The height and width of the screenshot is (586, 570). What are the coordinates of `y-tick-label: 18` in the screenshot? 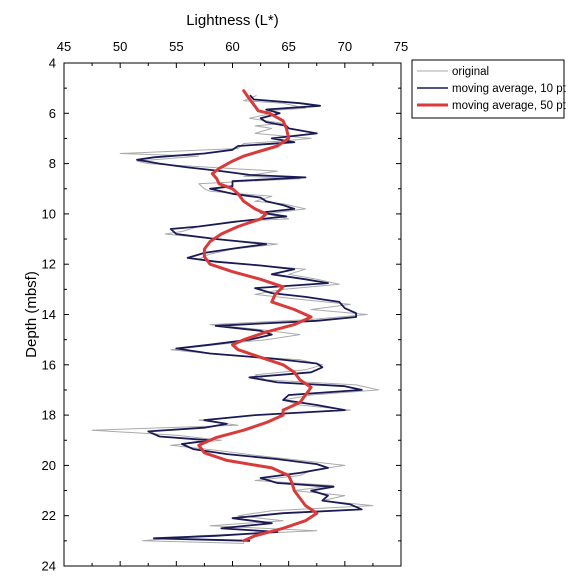 It's located at (49, 415).